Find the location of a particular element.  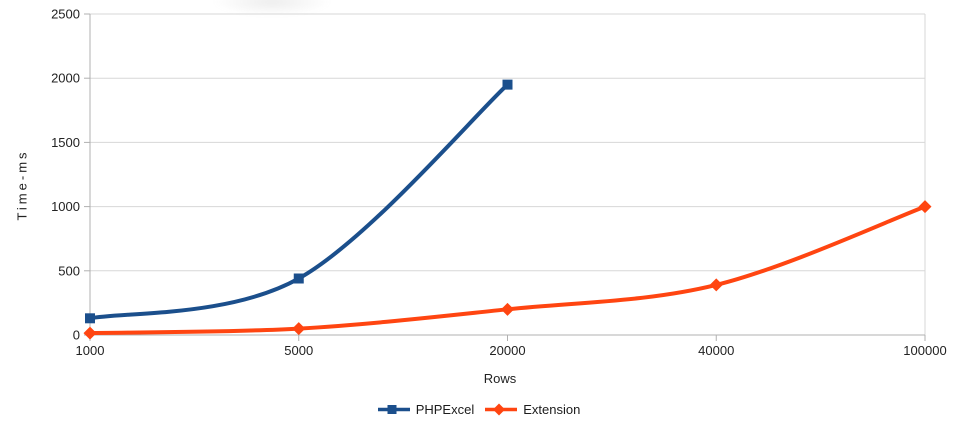

y-tick-label: 0 is located at coordinates (76, 335).